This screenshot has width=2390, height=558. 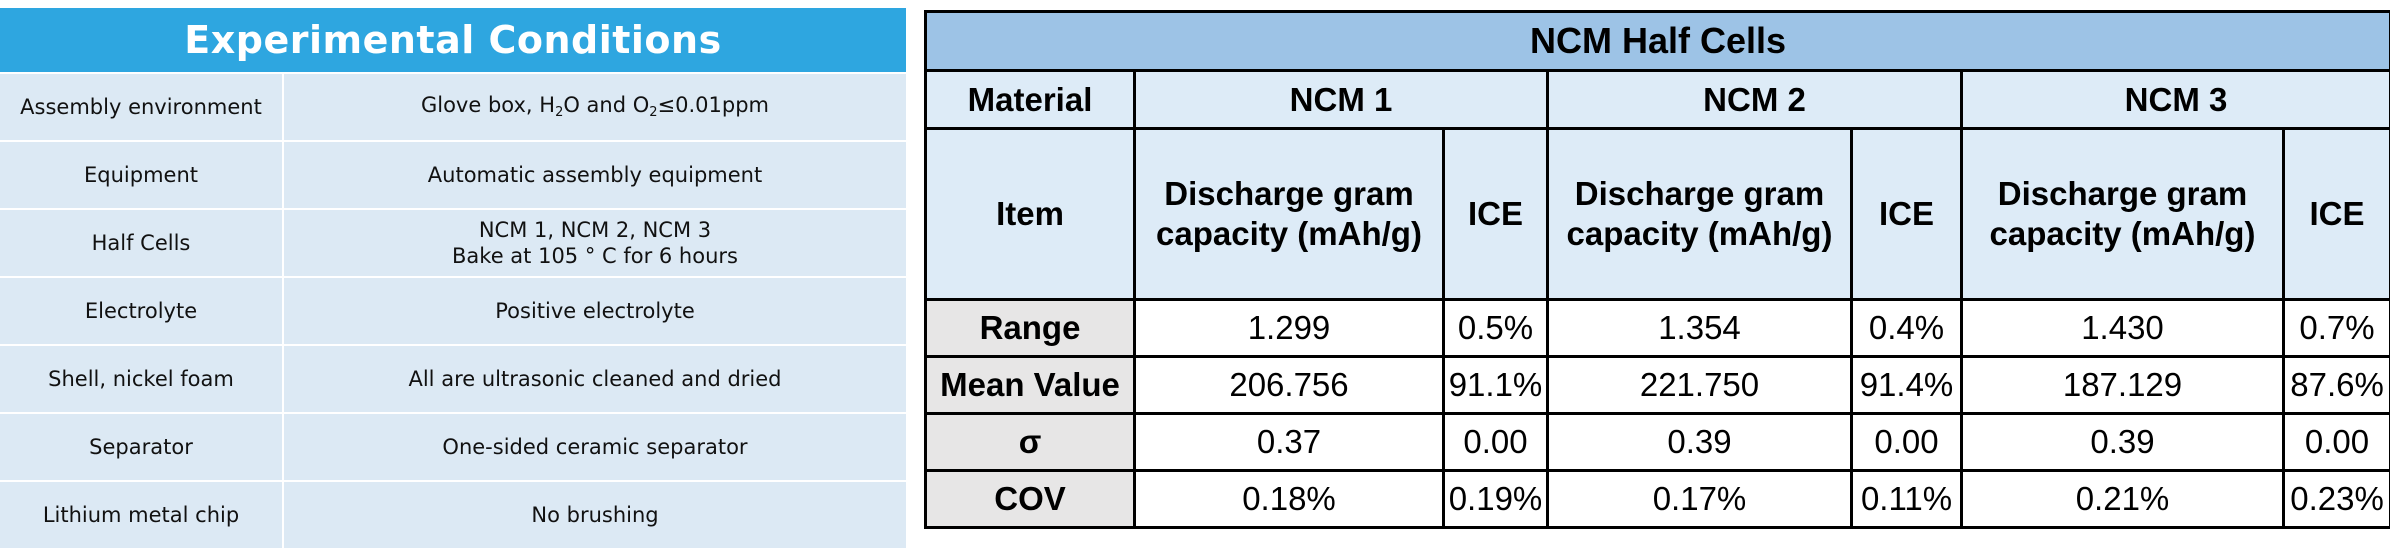 I want to click on condition-value: One-sided ceramic separator, so click(x=595, y=447).